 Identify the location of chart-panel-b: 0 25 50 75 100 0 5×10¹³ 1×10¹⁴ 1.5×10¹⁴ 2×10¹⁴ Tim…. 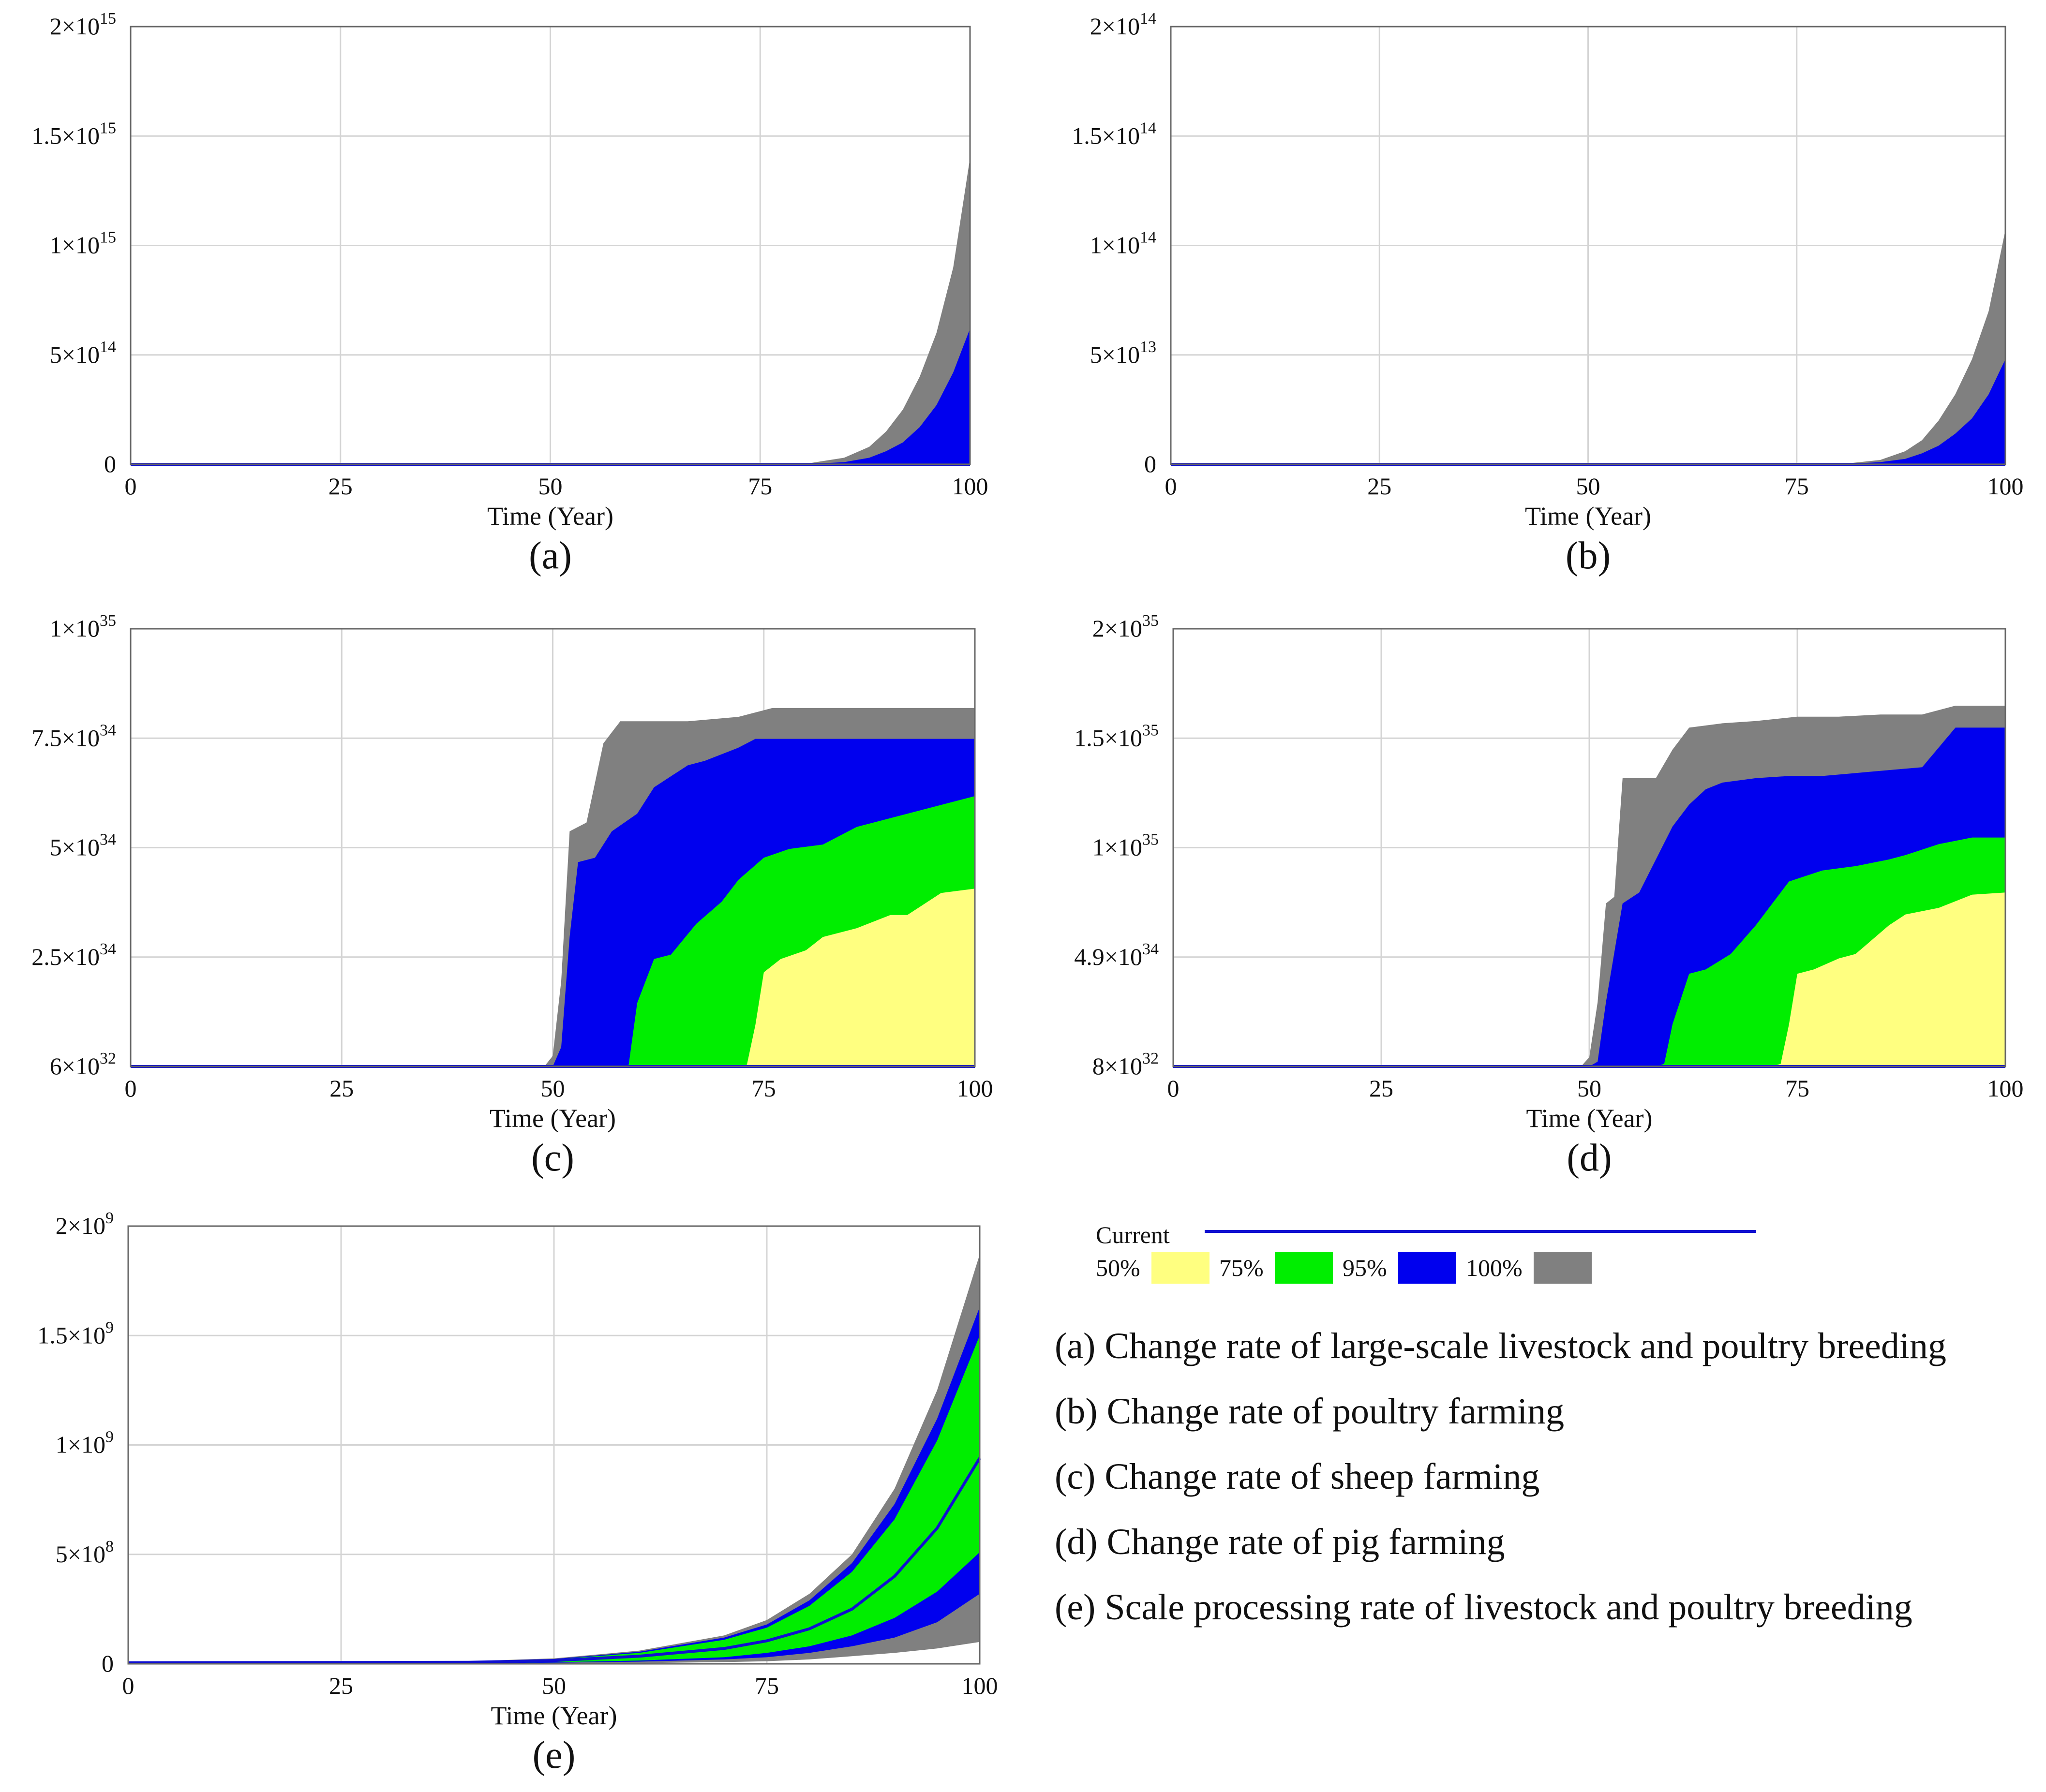
(1548, 293).